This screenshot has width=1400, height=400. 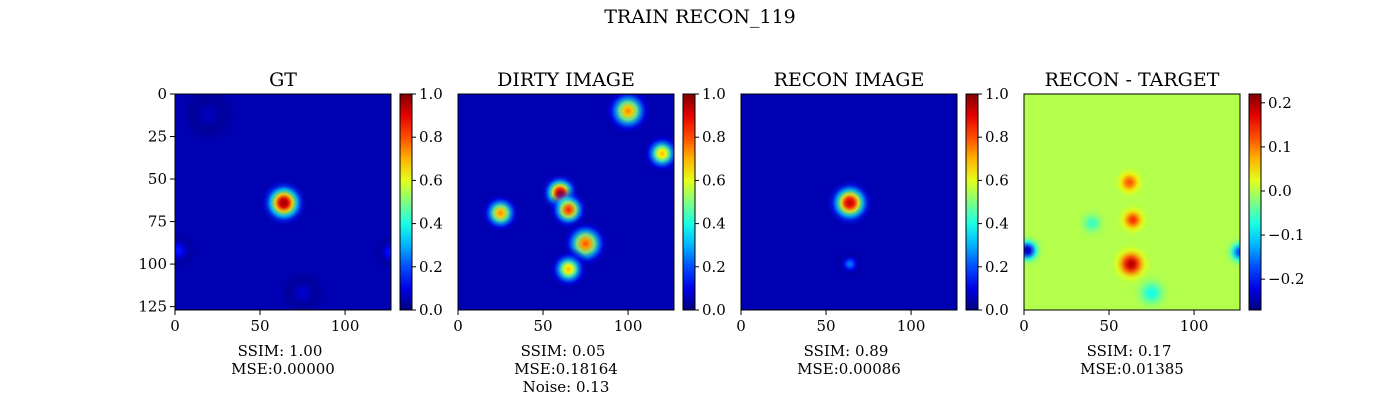 What do you see at coordinates (283, 369) in the screenshot?
I see `metric-caption-line: MSE:0.00000` at bounding box center [283, 369].